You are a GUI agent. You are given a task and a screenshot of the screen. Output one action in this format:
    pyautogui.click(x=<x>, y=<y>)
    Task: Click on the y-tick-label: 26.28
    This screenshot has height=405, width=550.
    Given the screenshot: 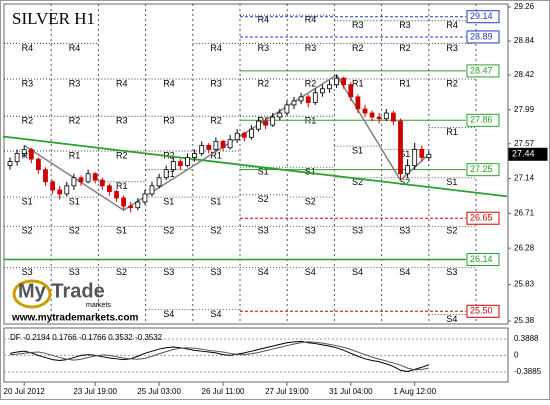 What is the action you would take?
    pyautogui.click(x=524, y=247)
    